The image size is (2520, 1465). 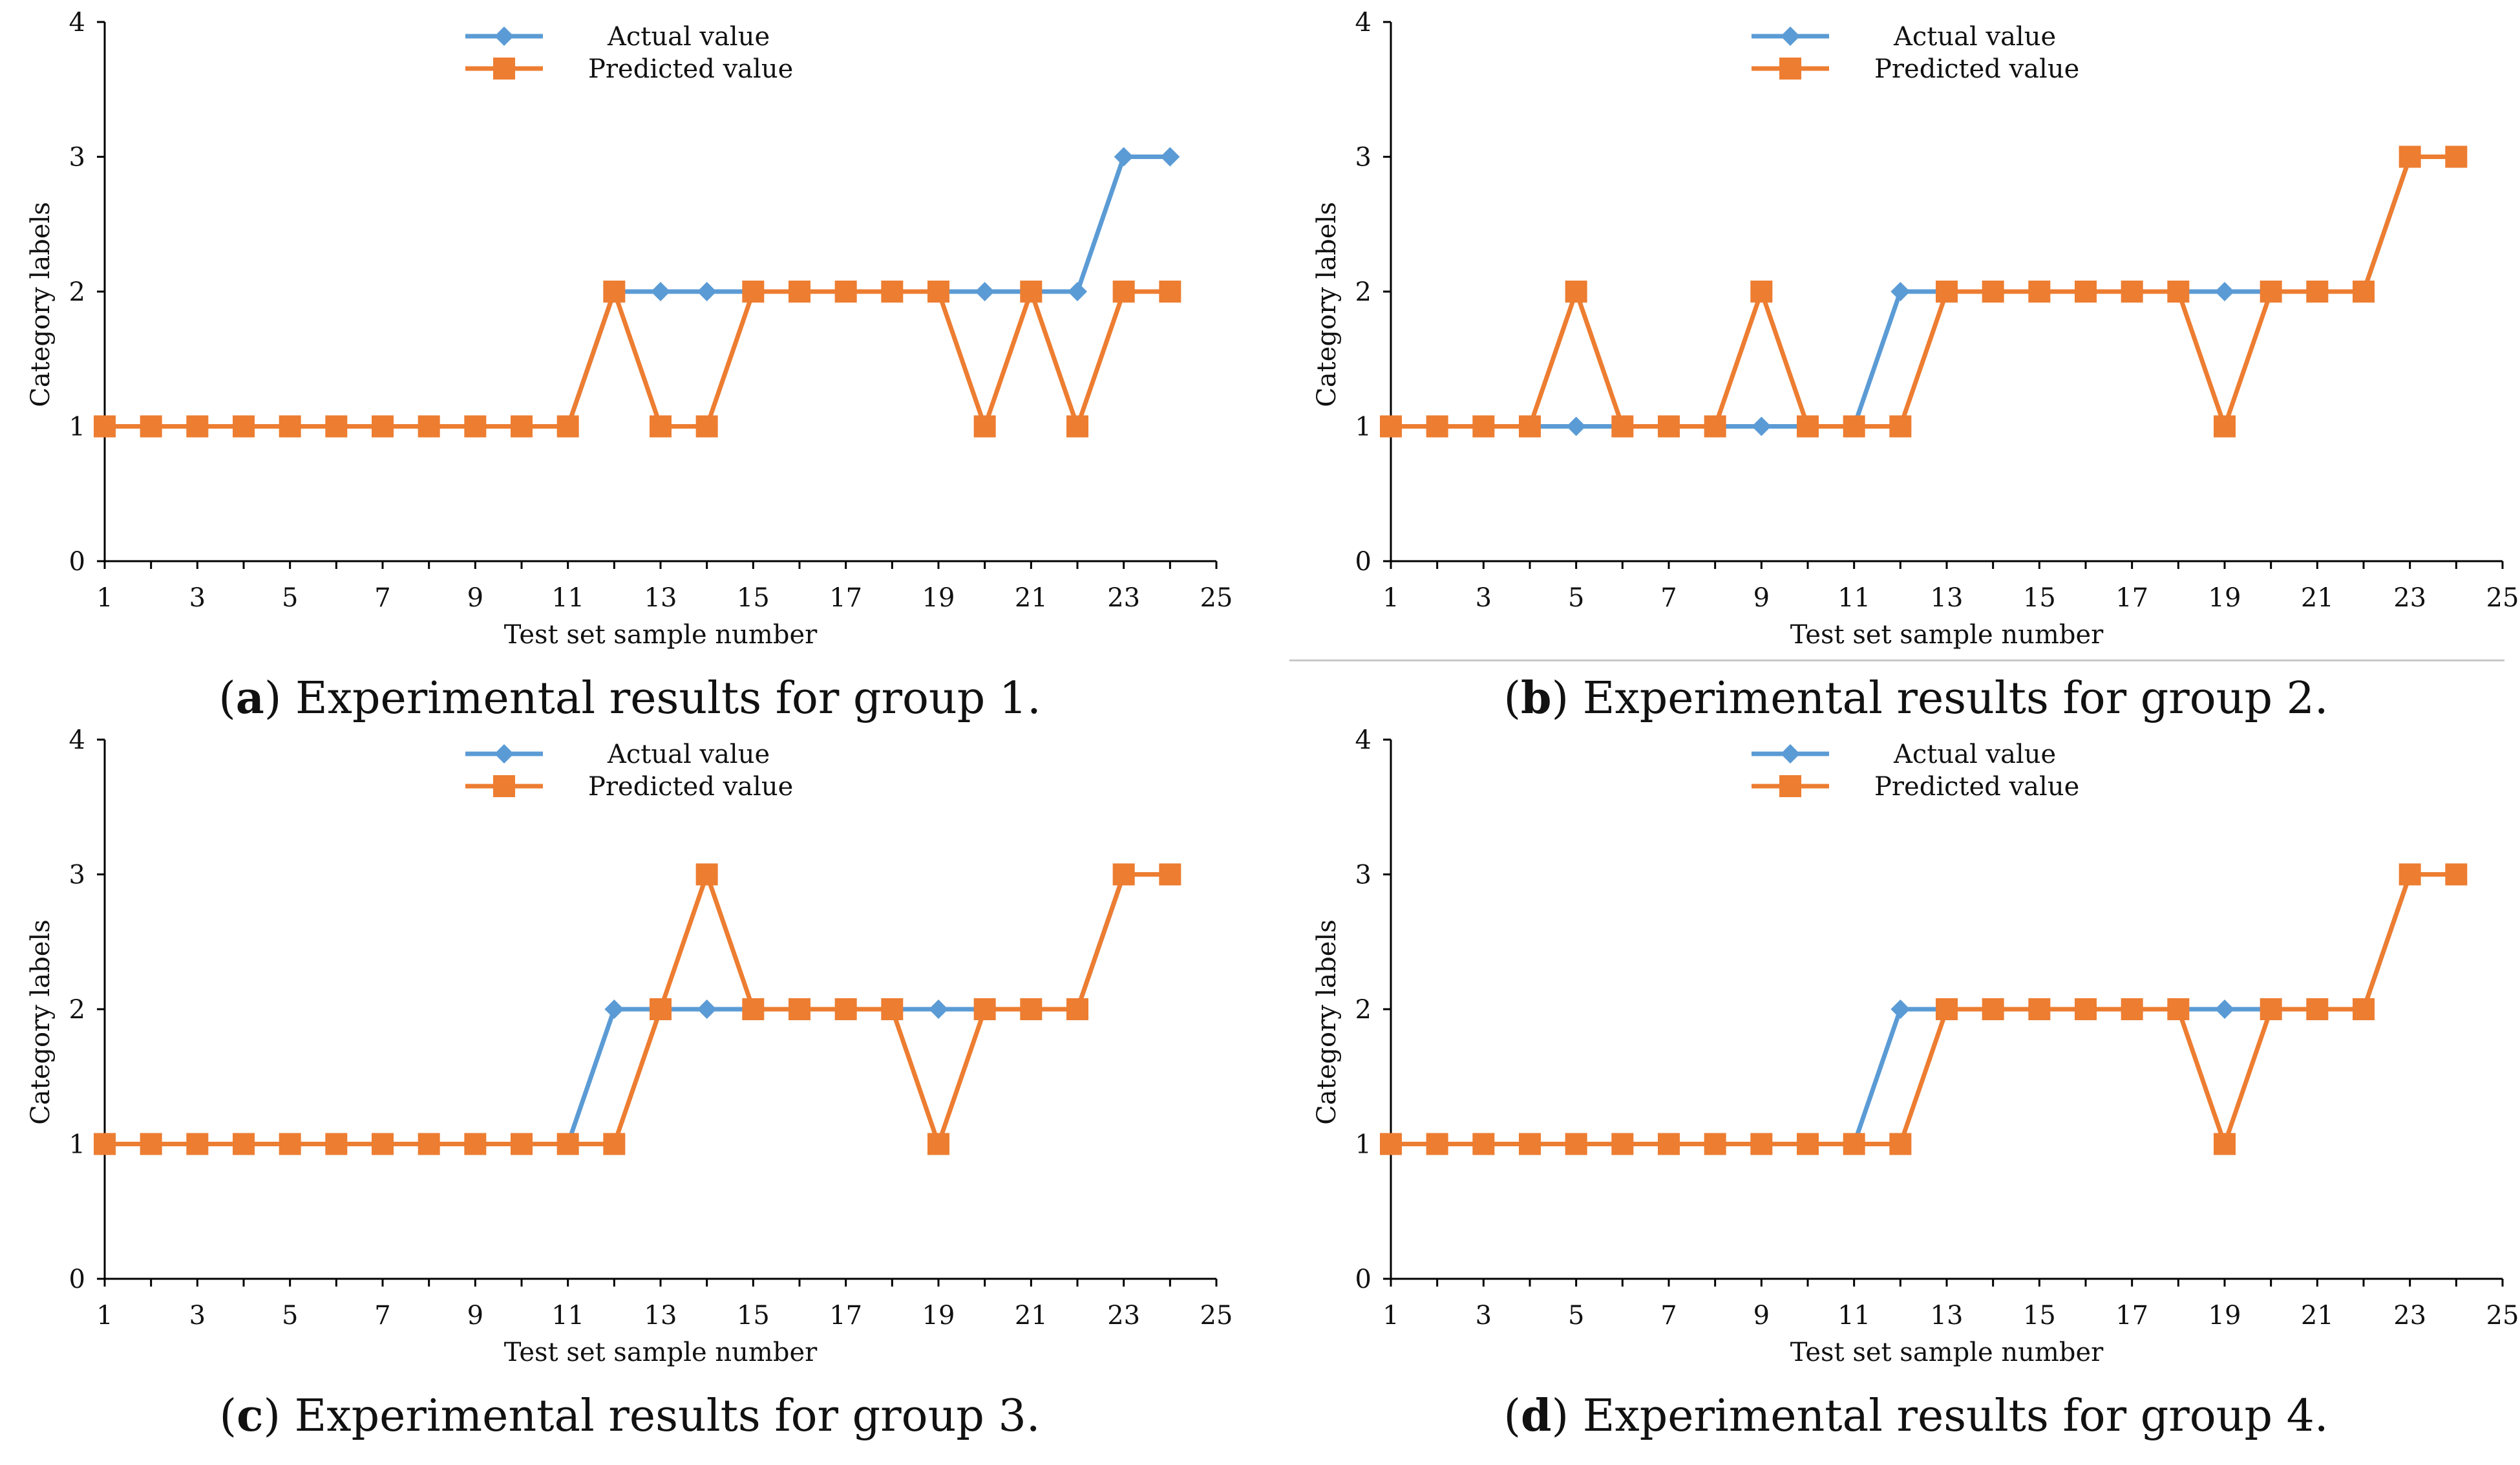 What do you see at coordinates (652, 698) in the screenshot?
I see `caption-text-a: ) Experimental results for group 1.` at bounding box center [652, 698].